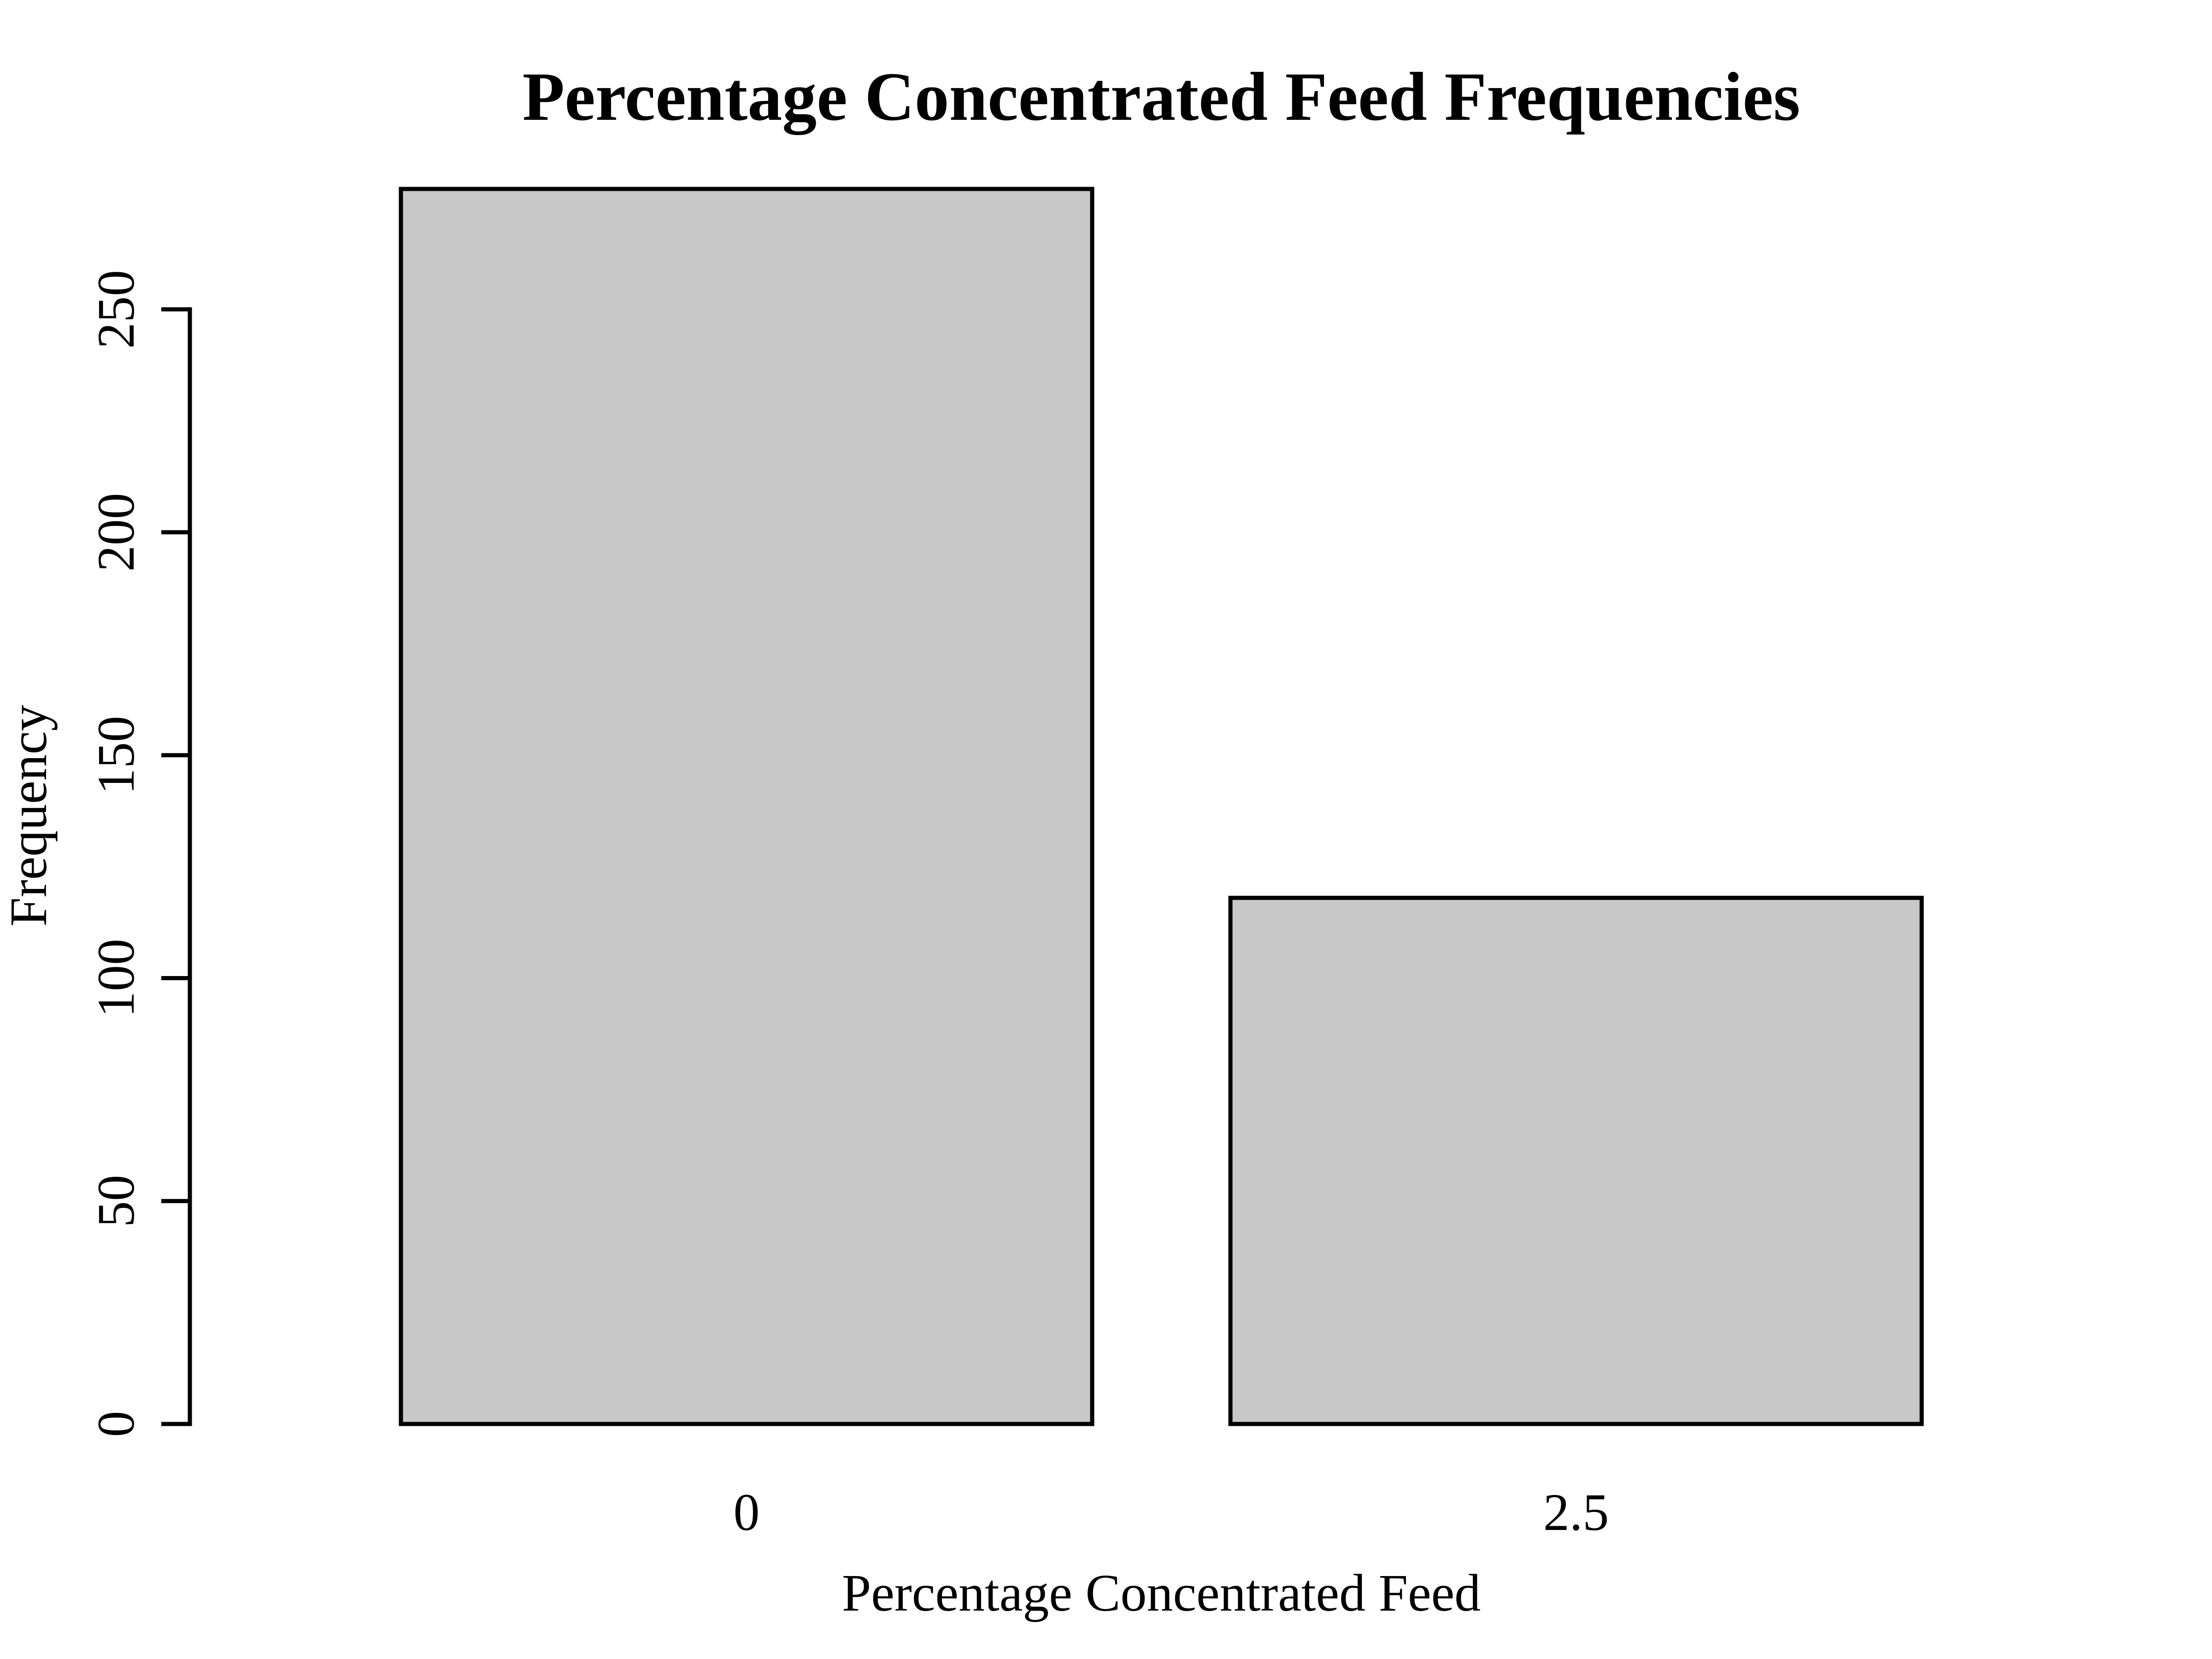 This screenshot has height=1659, width=2212. I want to click on y-tick-label: 150, so click(116, 755).